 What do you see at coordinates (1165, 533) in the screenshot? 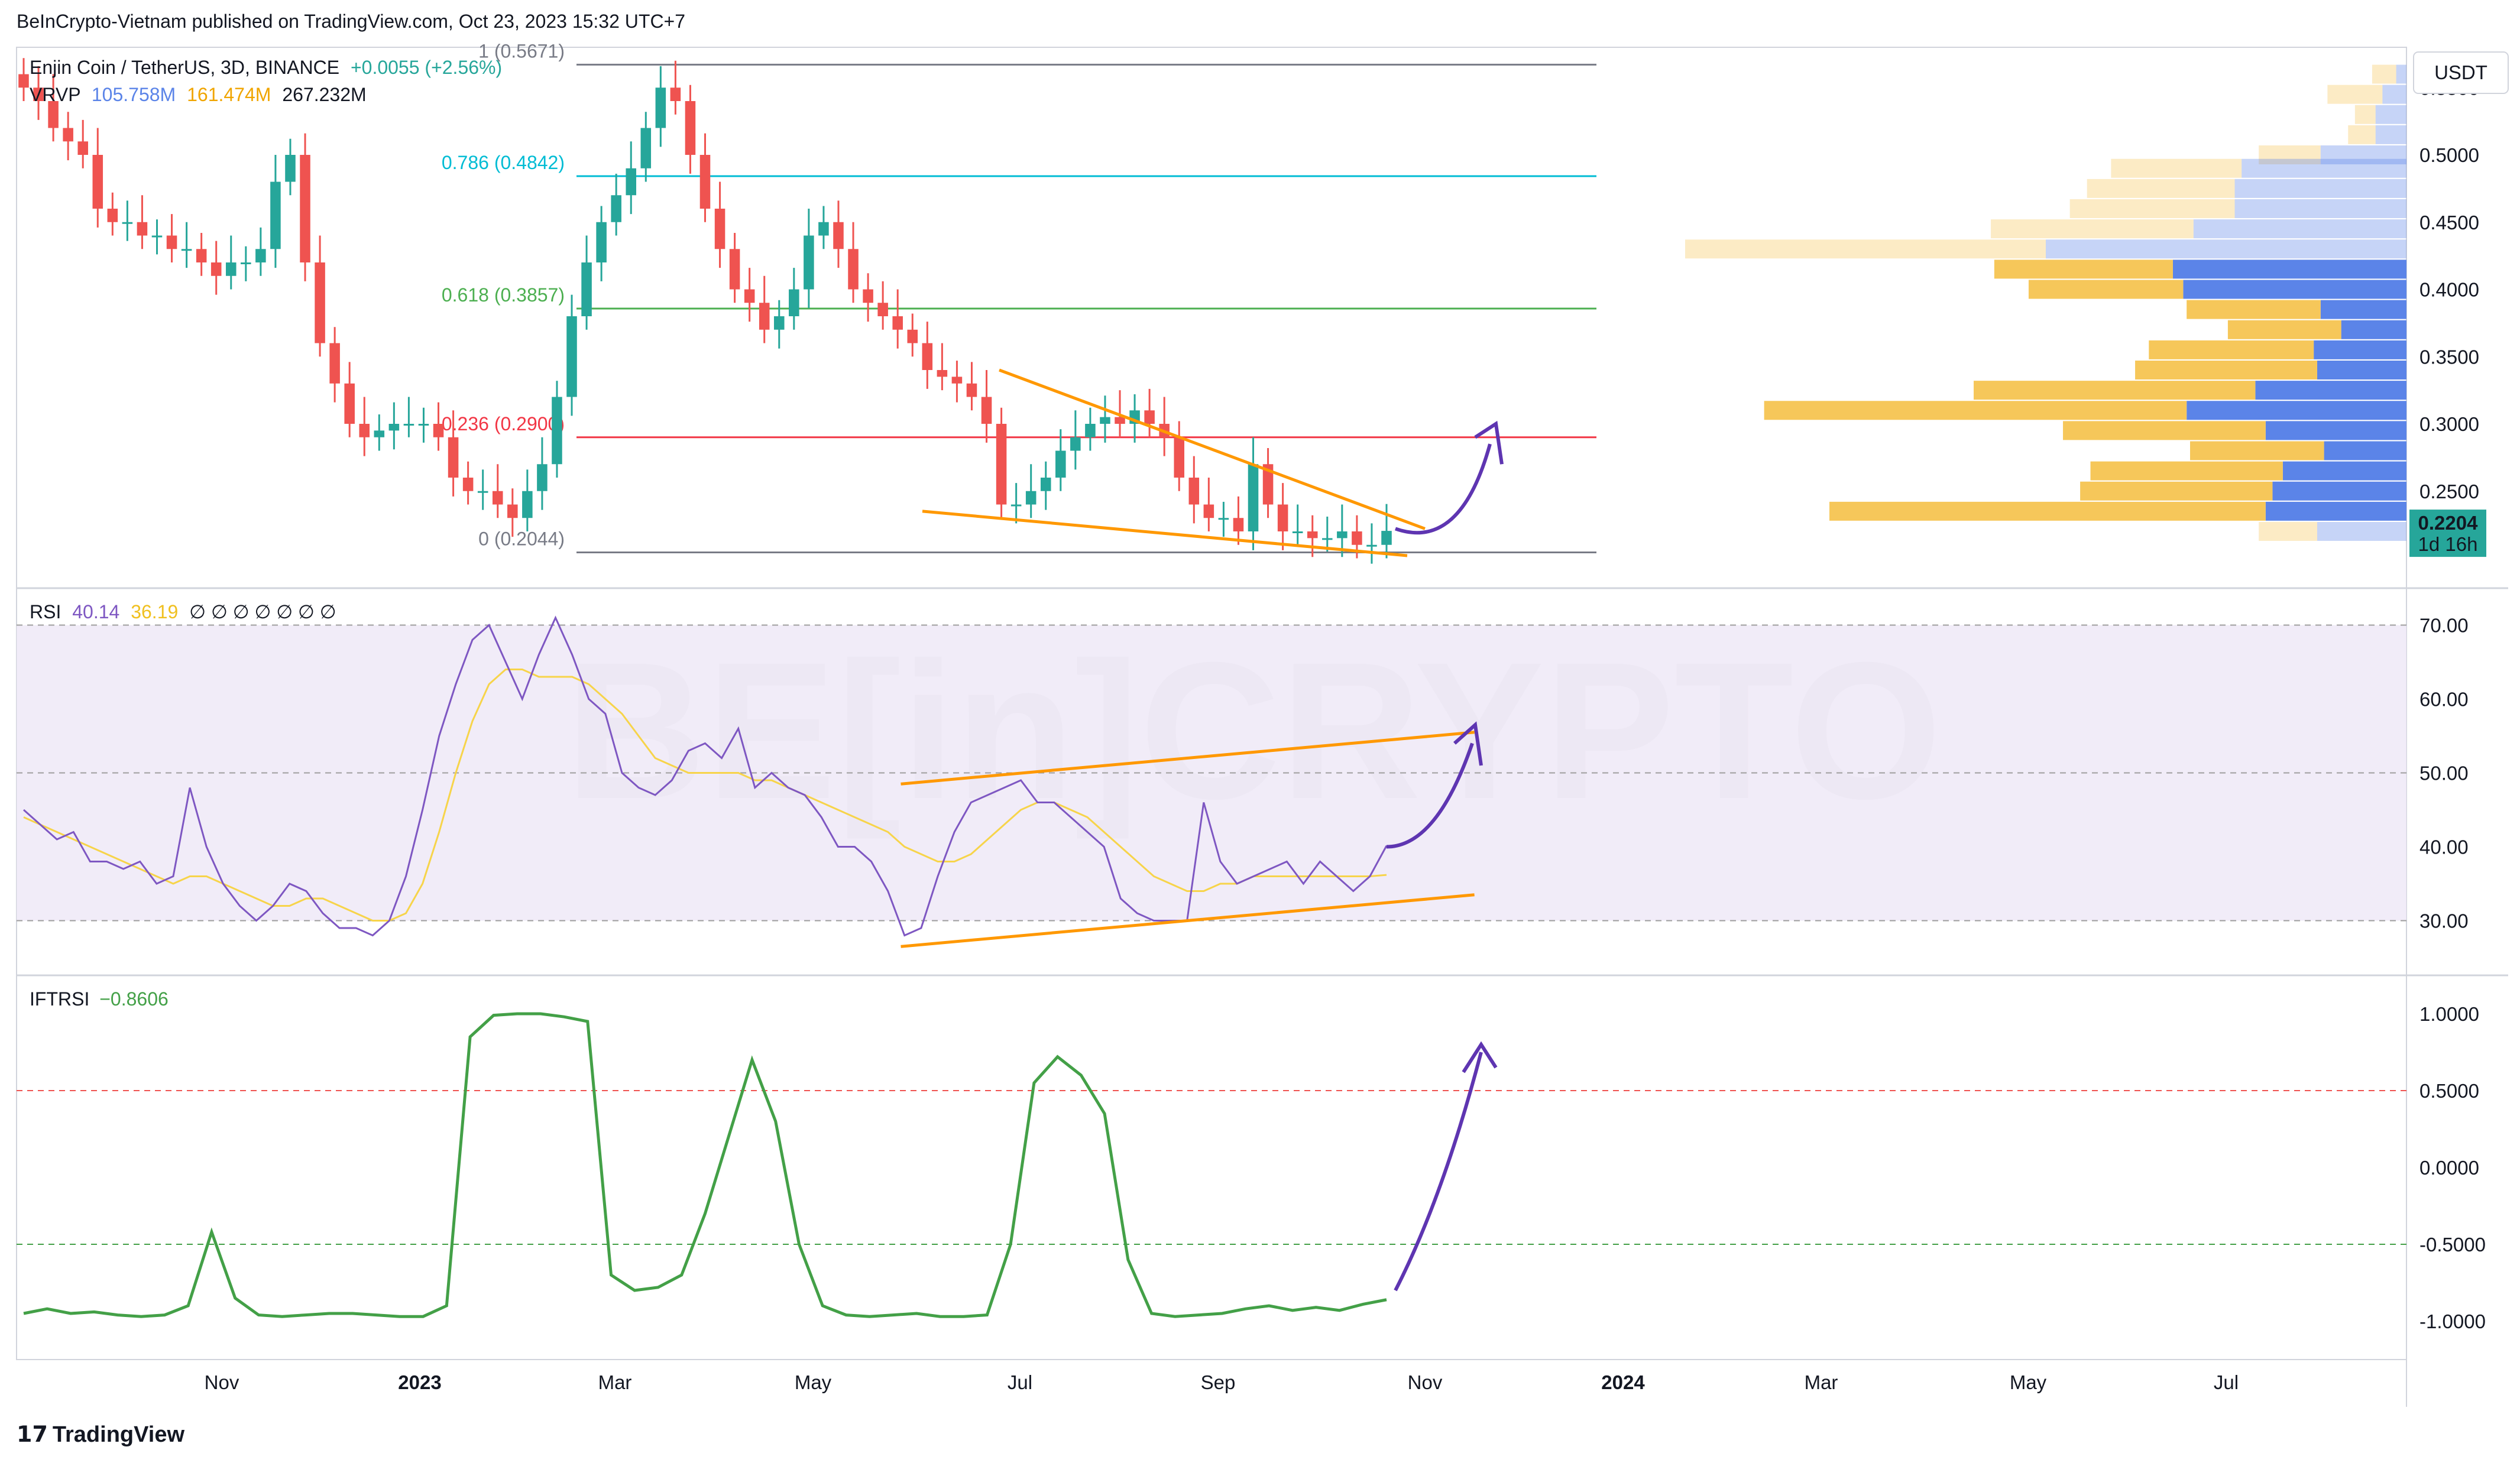
I see `falling-wedge-lower` at bounding box center [1165, 533].